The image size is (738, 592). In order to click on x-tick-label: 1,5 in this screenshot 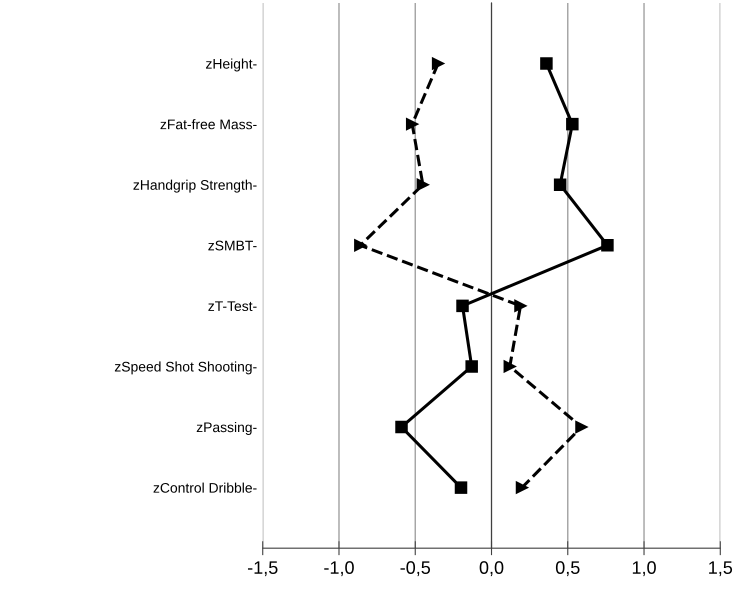, I will do `click(720, 568)`.